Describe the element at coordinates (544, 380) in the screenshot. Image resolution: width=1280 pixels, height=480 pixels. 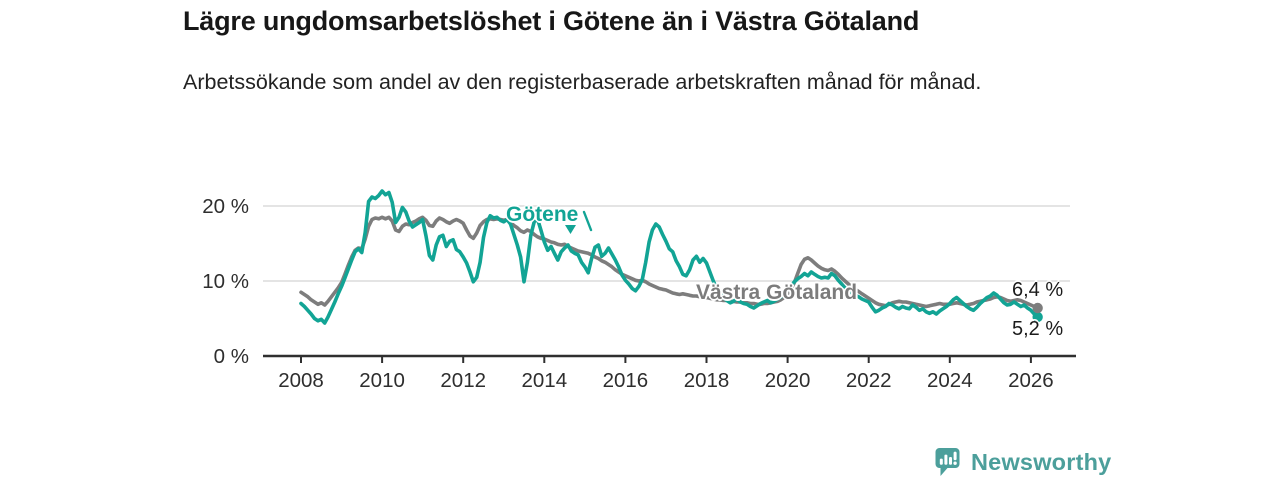
I see `x-tick-label-2014: 2014` at that location.